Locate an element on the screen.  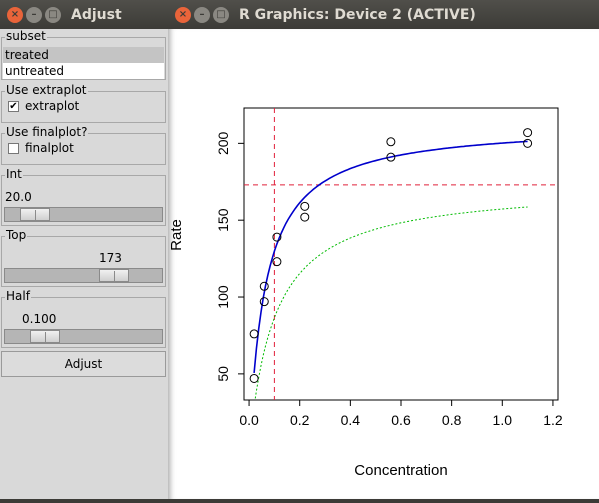
adjust-window-title: Adjust is located at coordinates (96, 14).